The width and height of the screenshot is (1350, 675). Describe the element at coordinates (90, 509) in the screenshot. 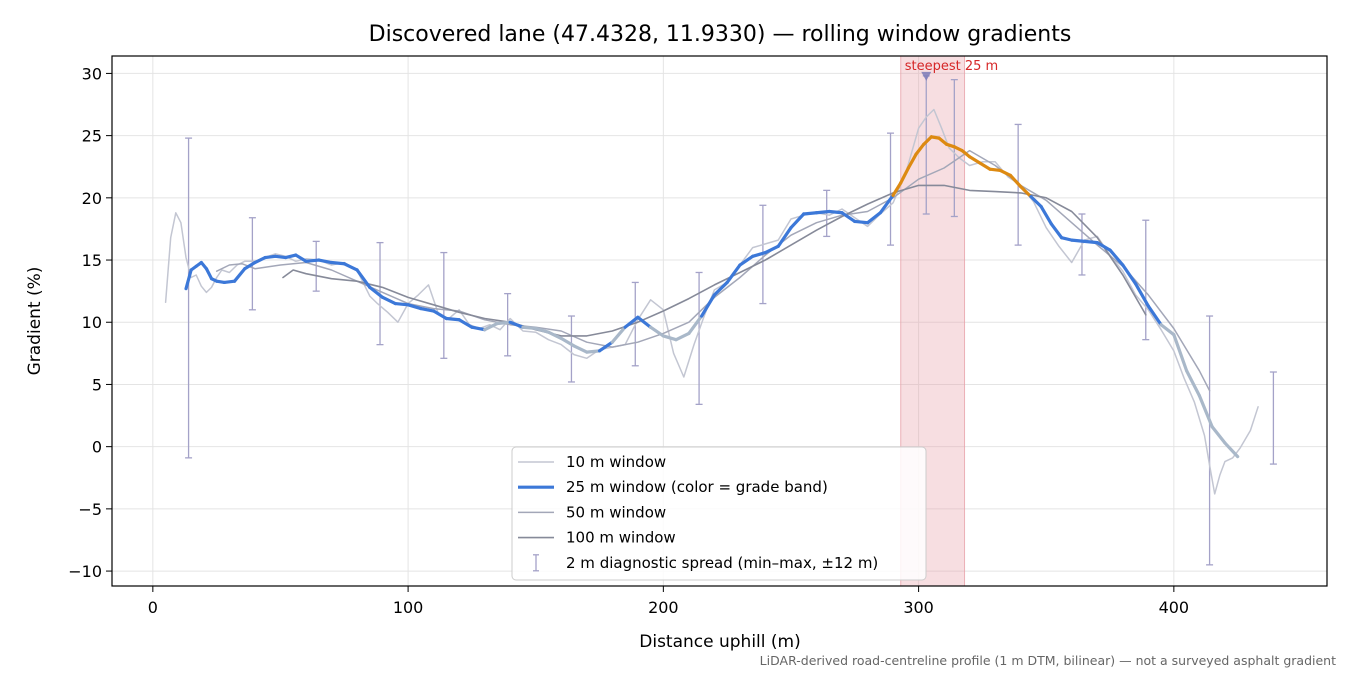

I see `y-tick-label: −5` at that location.